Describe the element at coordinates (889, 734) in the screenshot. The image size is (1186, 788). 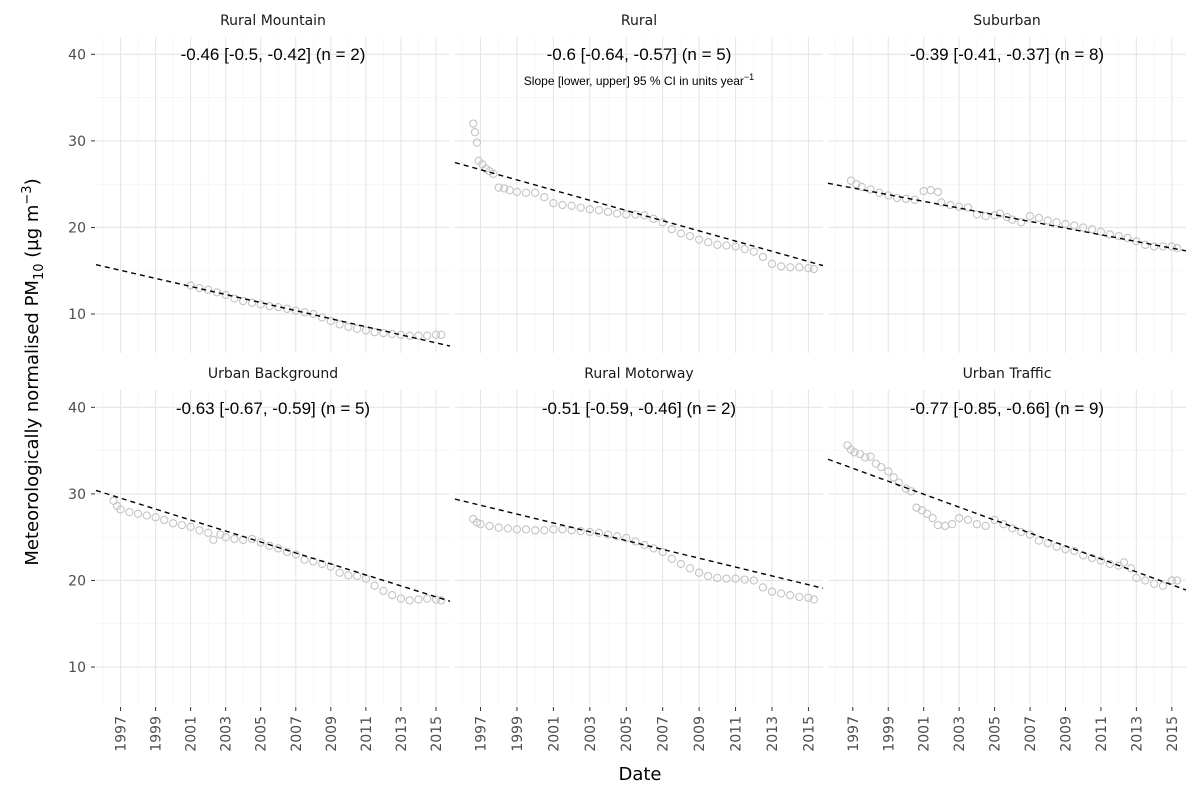
I see `x-tick-label: 1999` at that location.